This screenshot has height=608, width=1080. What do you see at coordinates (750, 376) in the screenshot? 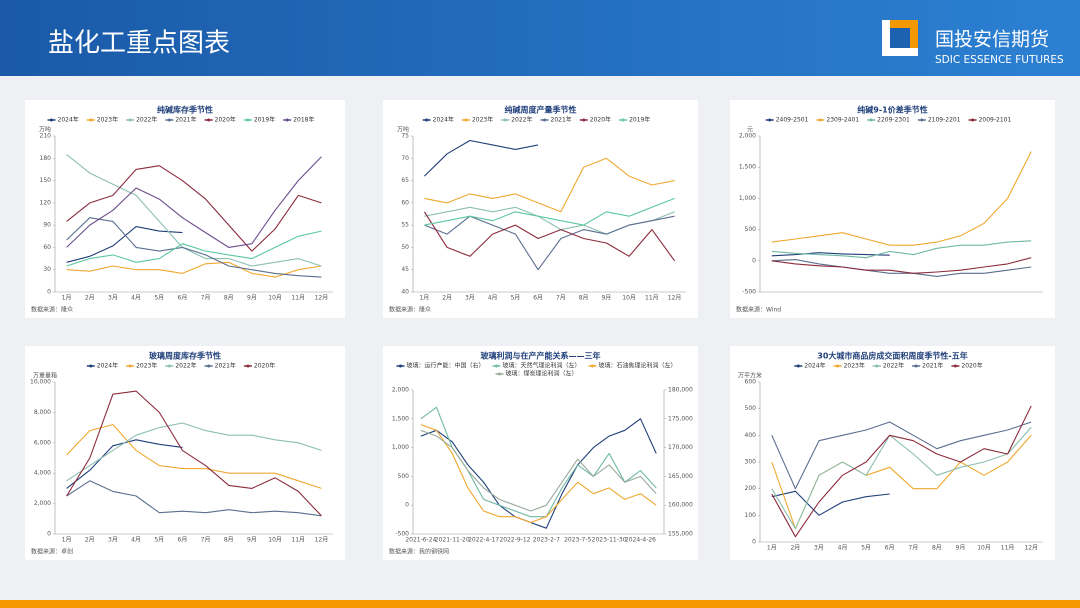
I see `y-axis-unit: 万平方米` at bounding box center [750, 376].